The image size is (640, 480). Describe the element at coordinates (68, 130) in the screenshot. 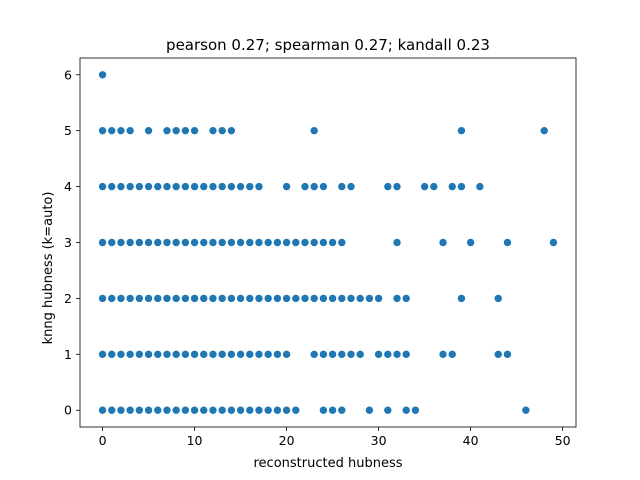

I see `y-tick-label: 5` at that location.